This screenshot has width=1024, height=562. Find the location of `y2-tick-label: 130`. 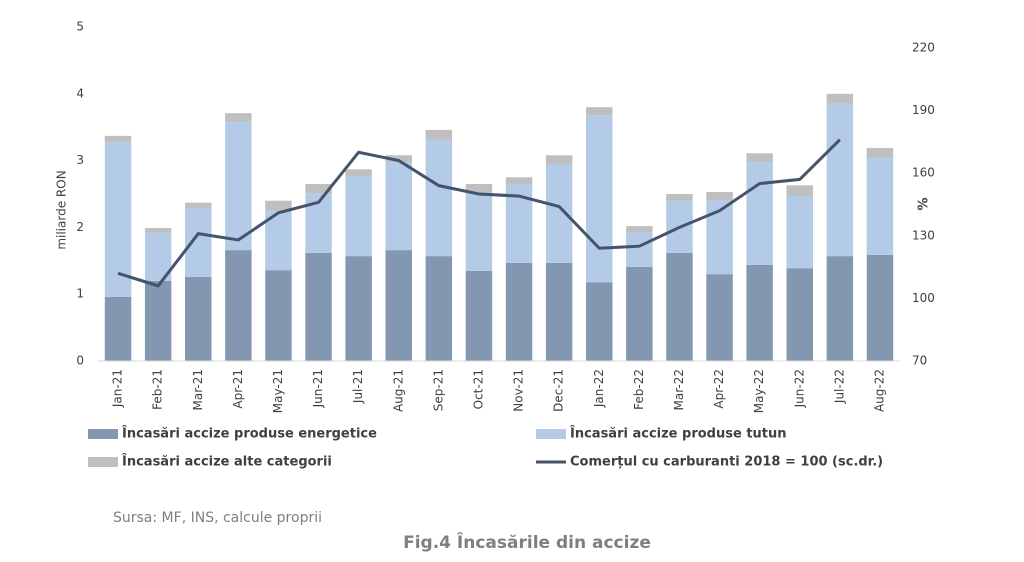

y2-tick-label: 130 is located at coordinates (923, 235).